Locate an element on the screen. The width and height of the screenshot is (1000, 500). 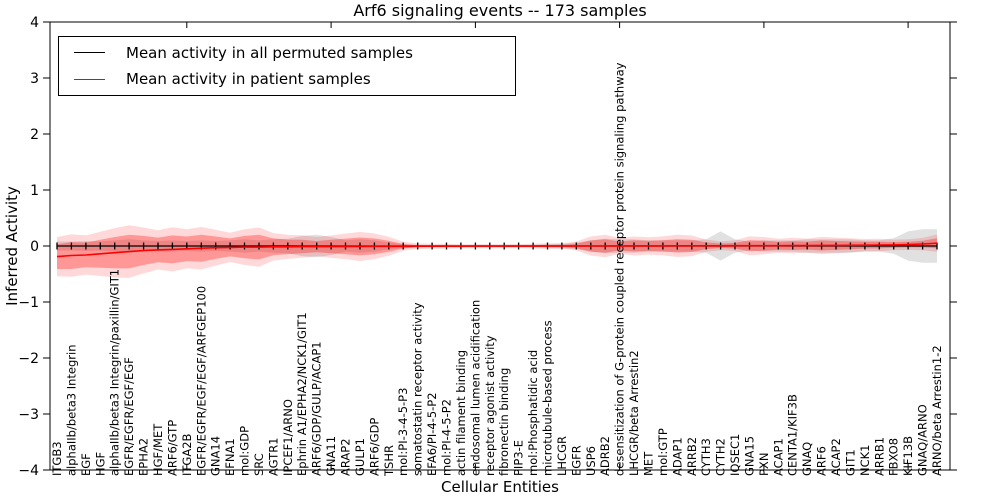
x-tick-label: CYTH2 is located at coordinates (721, 457).